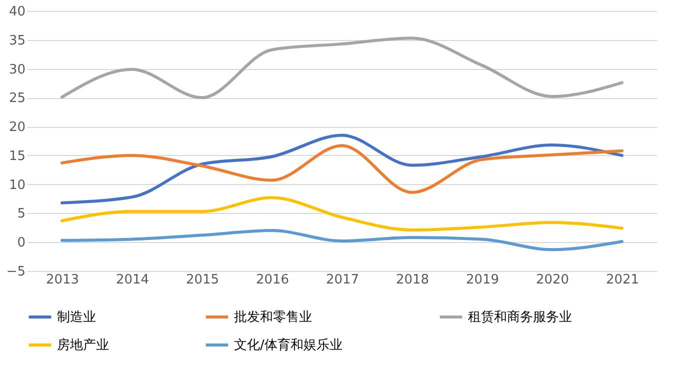  I want to click on legend-label: 制造业, so click(76, 317).